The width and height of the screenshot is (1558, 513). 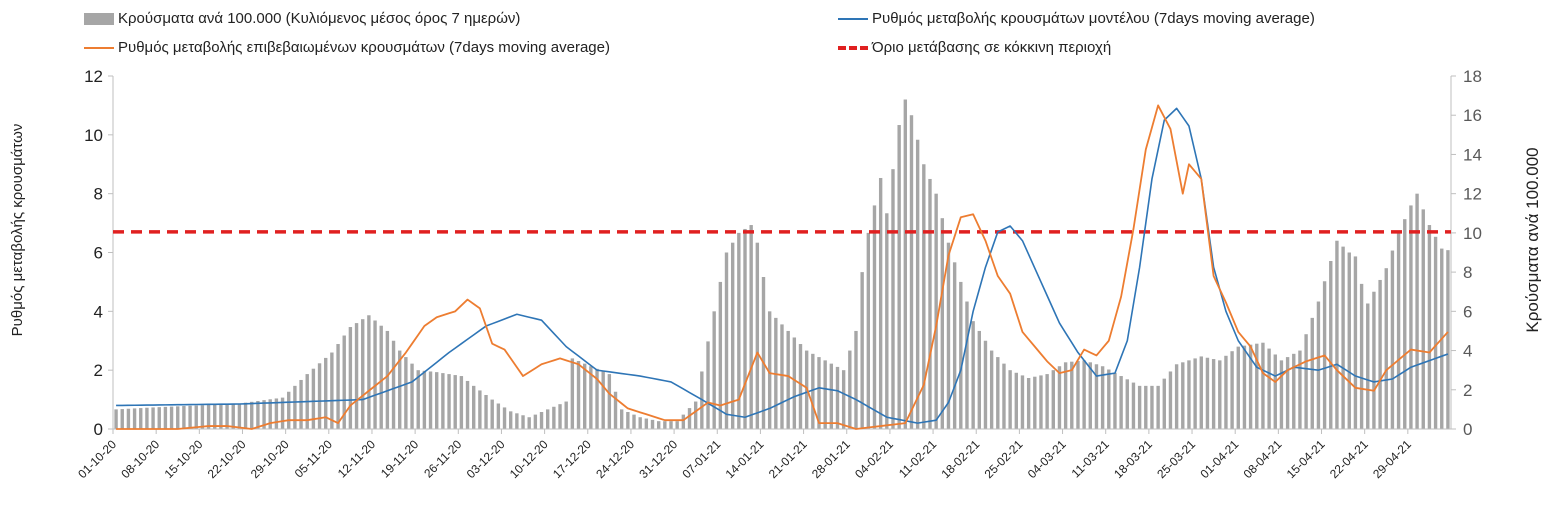 I want to click on x-tick-label: 25-03-21, so click(x=1176, y=459).